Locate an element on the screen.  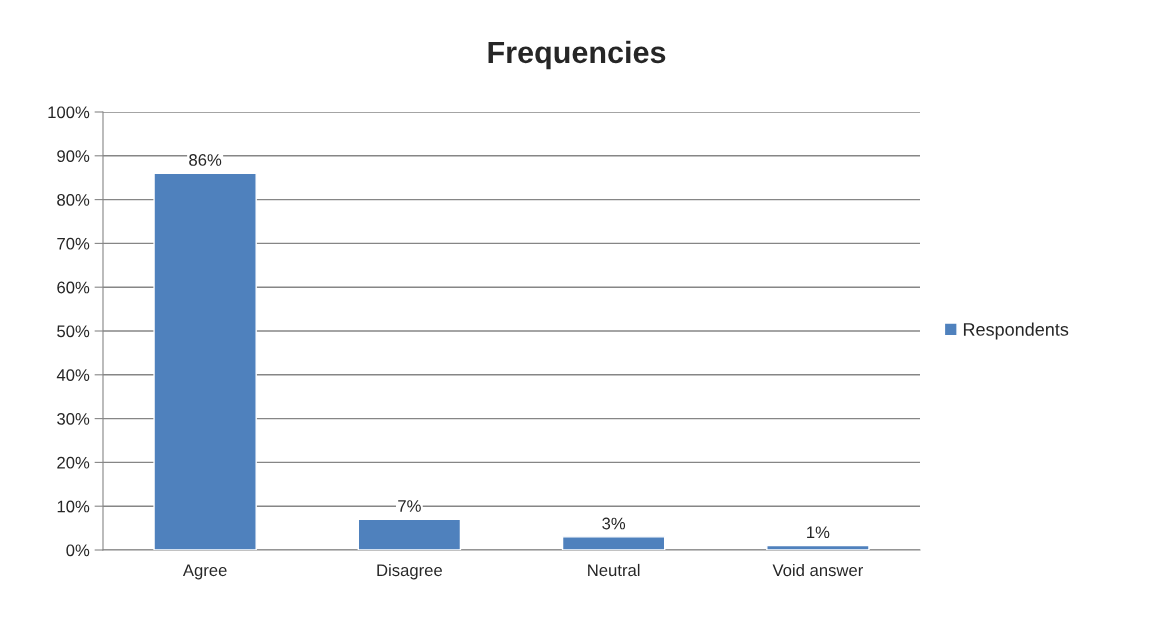
chart-title: Frequencies is located at coordinates (577, 55).